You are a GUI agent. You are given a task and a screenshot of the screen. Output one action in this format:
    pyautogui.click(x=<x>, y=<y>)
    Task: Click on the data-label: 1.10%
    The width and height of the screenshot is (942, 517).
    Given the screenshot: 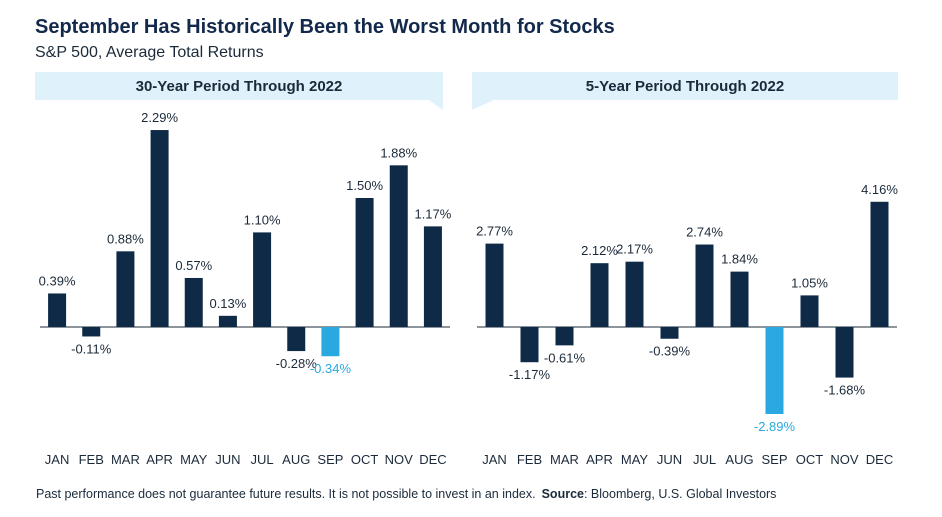 What is the action you would take?
    pyautogui.click(x=262, y=219)
    